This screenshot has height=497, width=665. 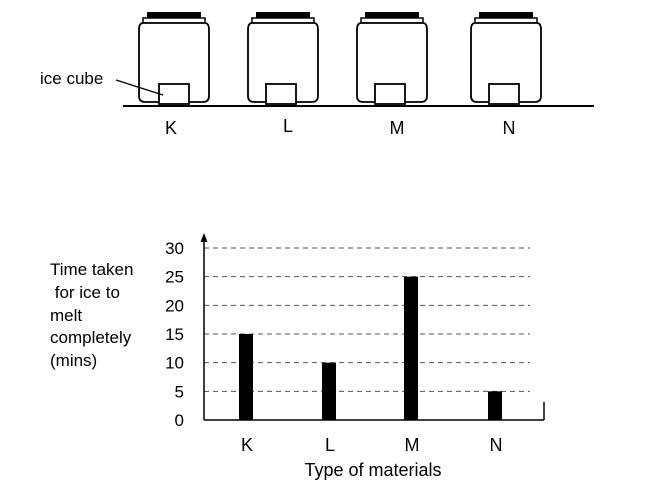 I want to click on y-tick-label: 15, so click(x=174, y=334).